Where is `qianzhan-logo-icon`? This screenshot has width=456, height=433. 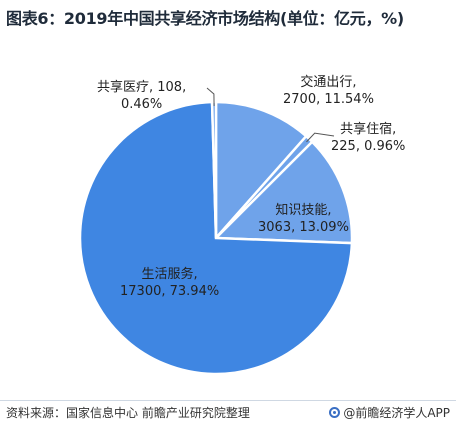 qianzhan-logo-icon is located at coordinates (335, 412).